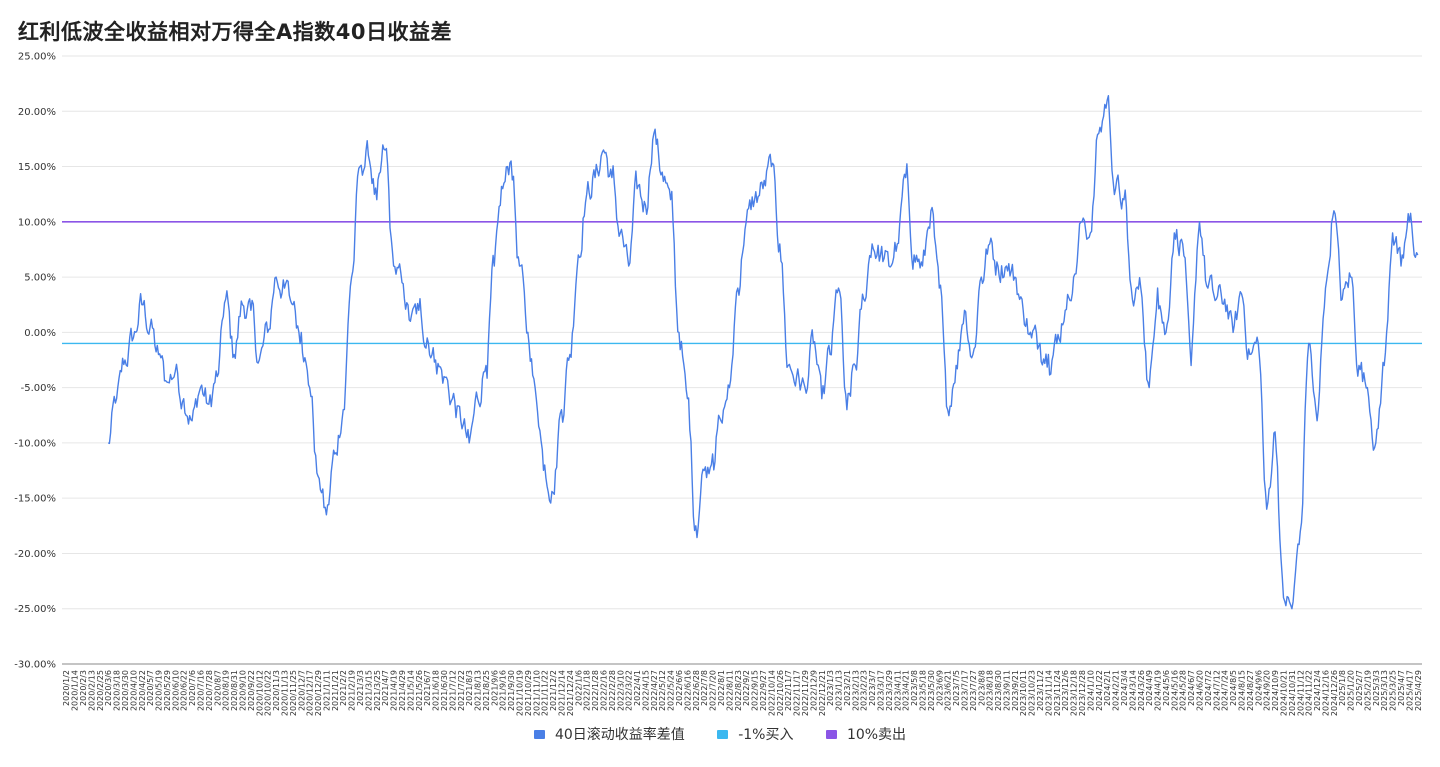  I want to click on x-tick-label: 2022/9/2, so click(746, 688).